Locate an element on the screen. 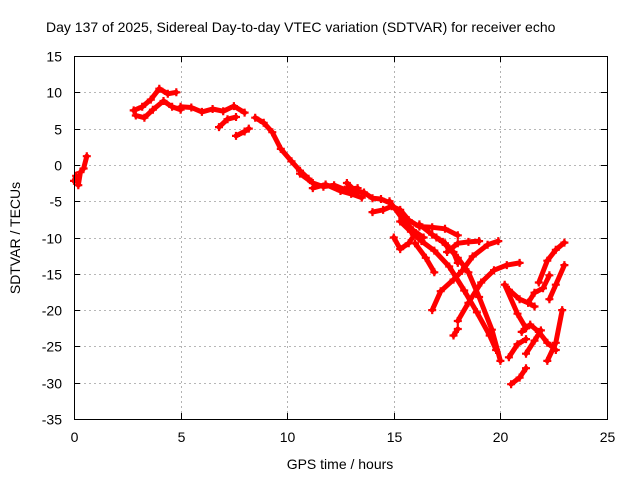 Image resolution: width=640 pixels, height=480 pixels. x-tick-label: 10 is located at coordinates (288, 437).